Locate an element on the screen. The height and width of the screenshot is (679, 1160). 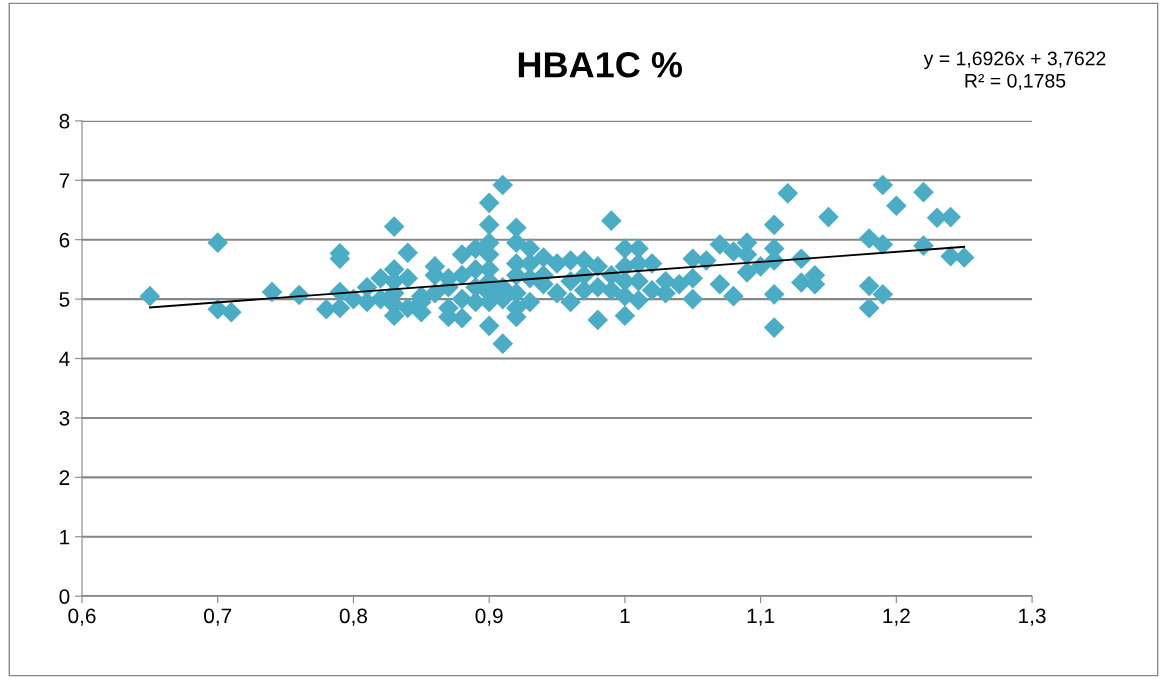
x-tick-label: 1,1 is located at coordinates (761, 617).